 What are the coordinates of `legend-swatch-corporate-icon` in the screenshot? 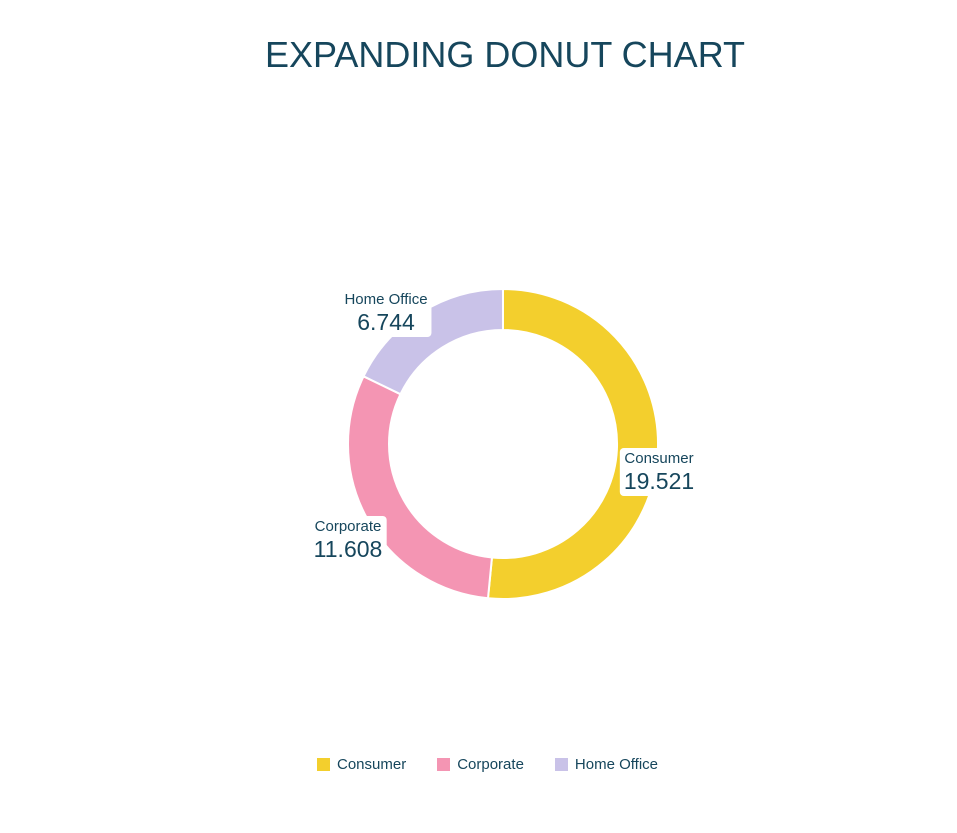 It's located at (444, 764).